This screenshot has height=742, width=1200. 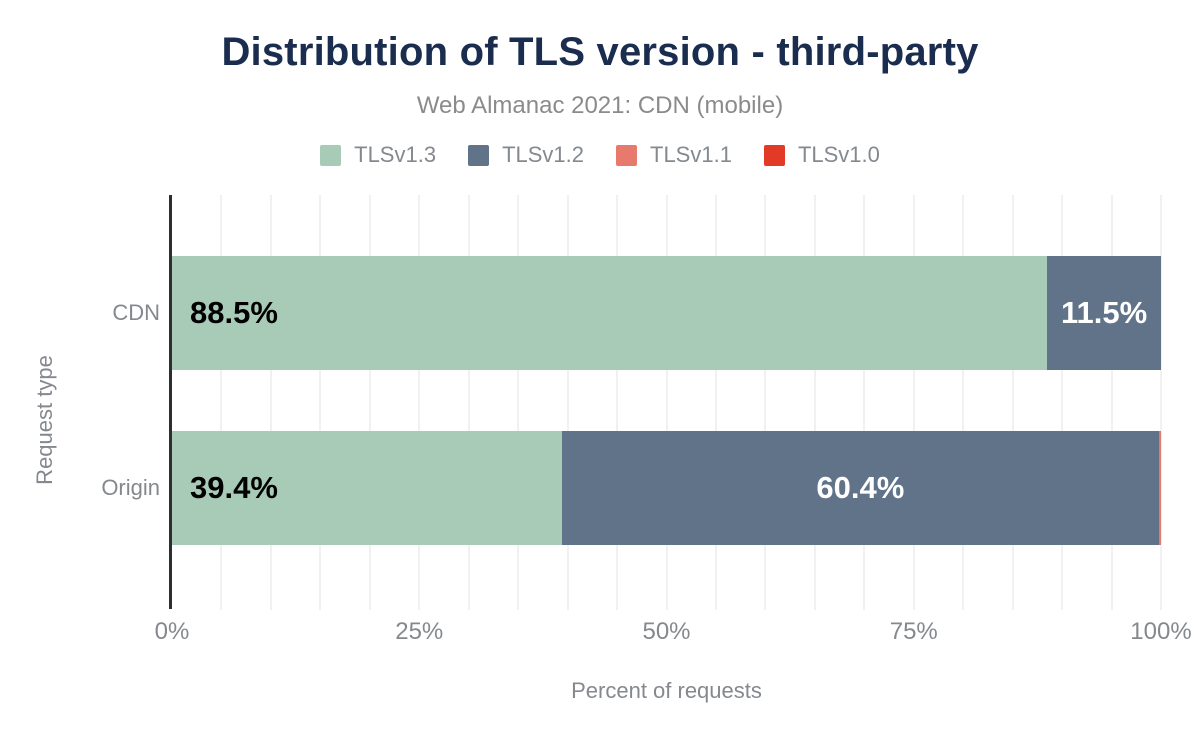 I want to click on bar-origin: 39.4% 60.4%, so click(x=666, y=488).